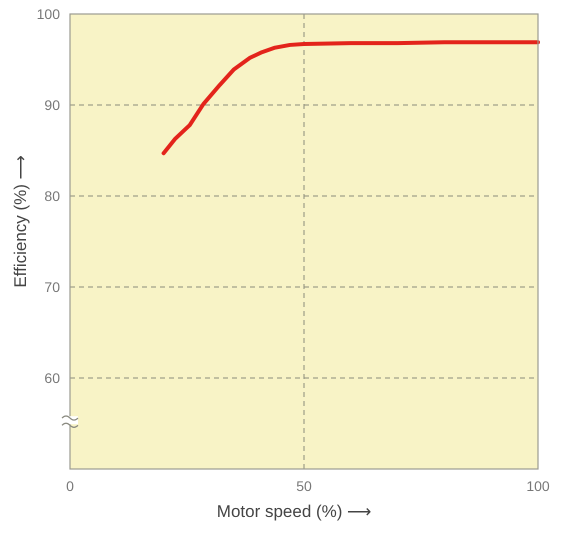 The height and width of the screenshot is (539, 570). I want to click on y-tick-label: 90, so click(52, 104).